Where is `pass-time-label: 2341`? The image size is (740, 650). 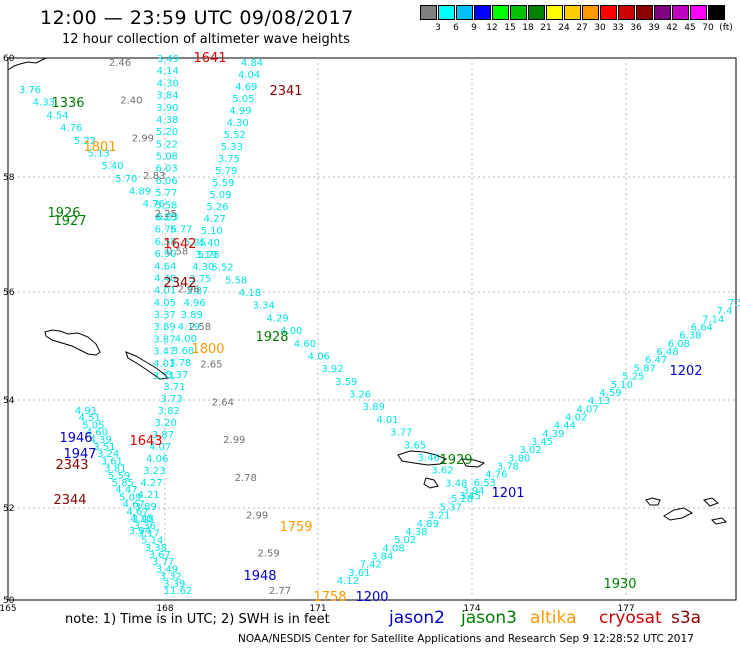 pass-time-label: 2341 is located at coordinates (285, 91).